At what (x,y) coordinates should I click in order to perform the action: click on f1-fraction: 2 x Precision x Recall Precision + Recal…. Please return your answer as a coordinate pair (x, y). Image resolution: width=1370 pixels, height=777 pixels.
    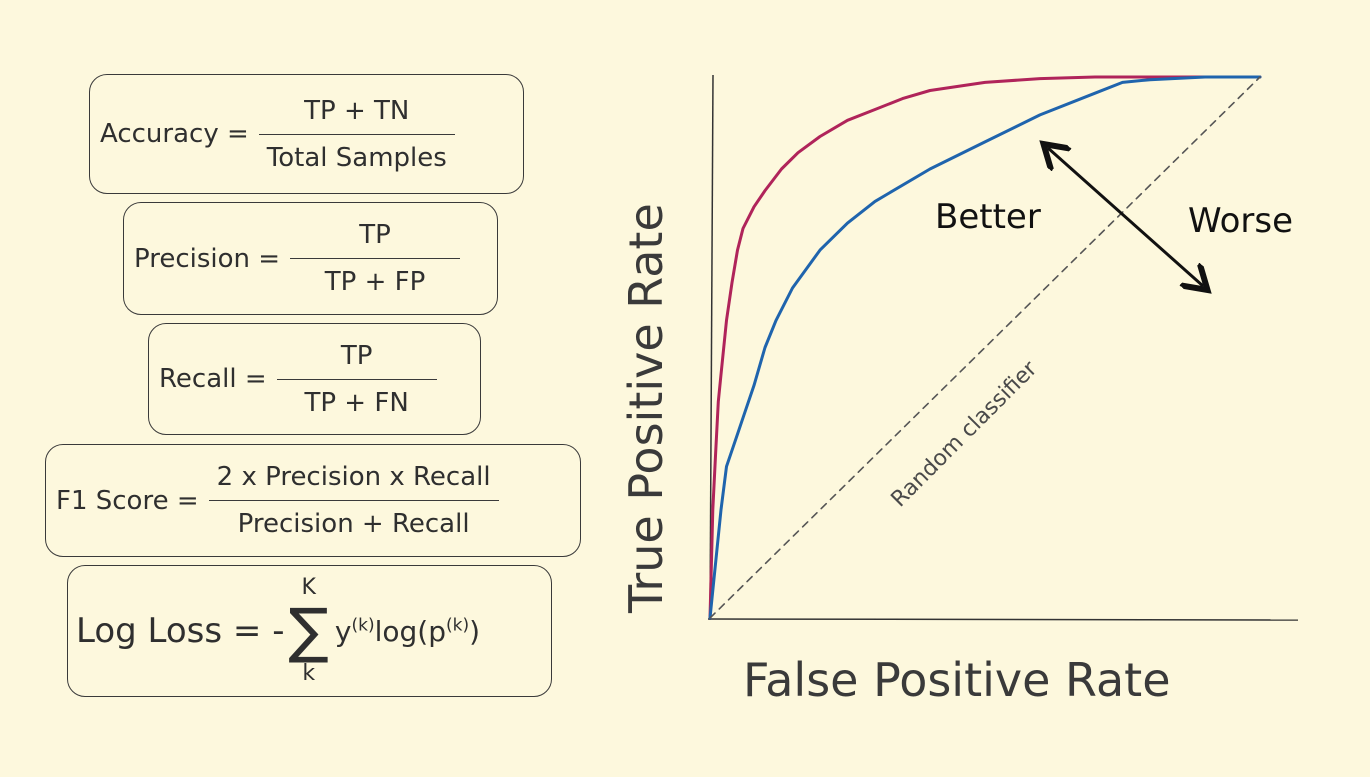
    Looking at the image, I should click on (353, 500).